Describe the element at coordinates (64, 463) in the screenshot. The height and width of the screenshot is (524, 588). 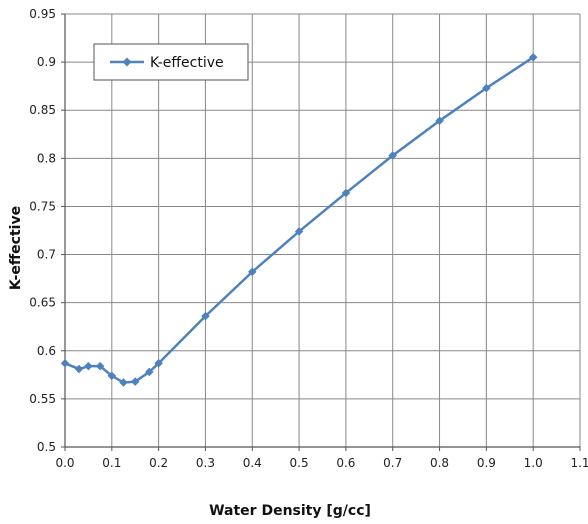
I see `x-tick-label: 0.0` at that location.